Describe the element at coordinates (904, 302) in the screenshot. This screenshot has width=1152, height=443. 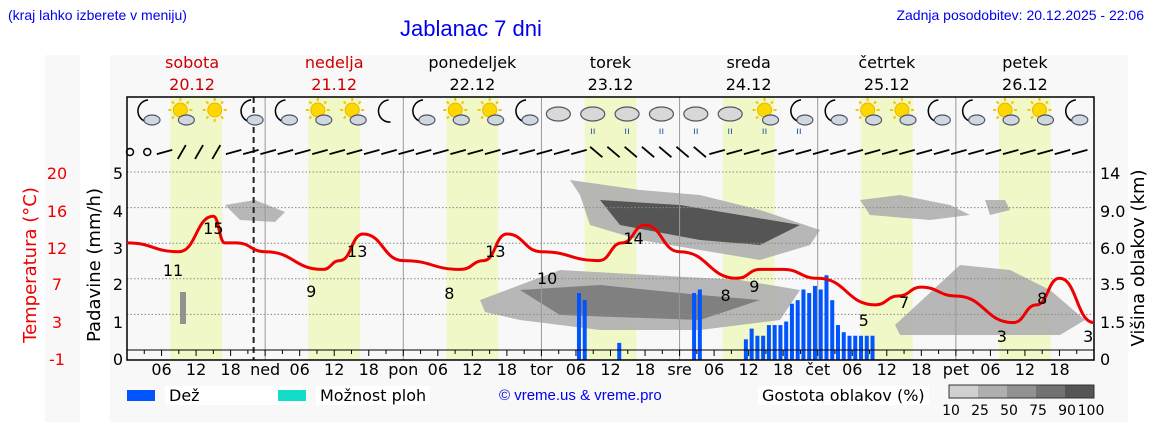
I see `temperature-label: 7` at that location.